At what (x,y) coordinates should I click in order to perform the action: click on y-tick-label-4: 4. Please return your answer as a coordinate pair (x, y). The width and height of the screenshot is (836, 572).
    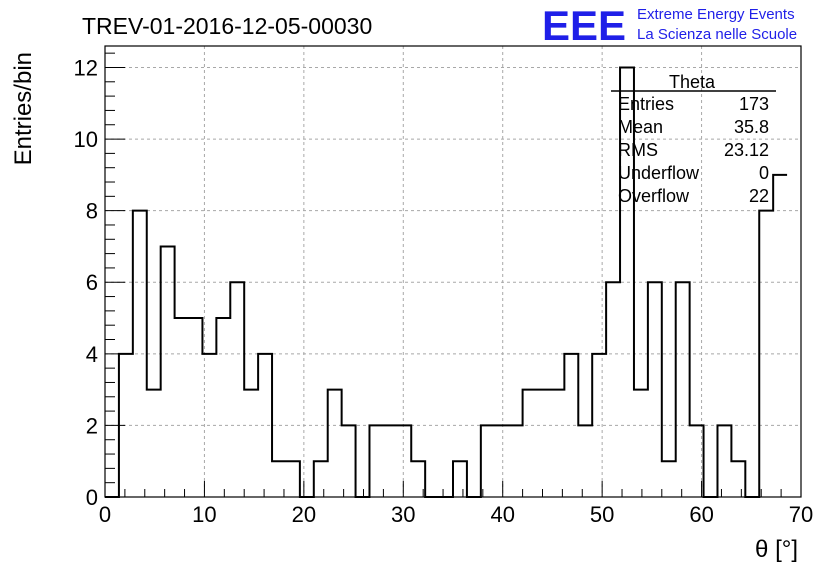
    Looking at the image, I should click on (92, 354).